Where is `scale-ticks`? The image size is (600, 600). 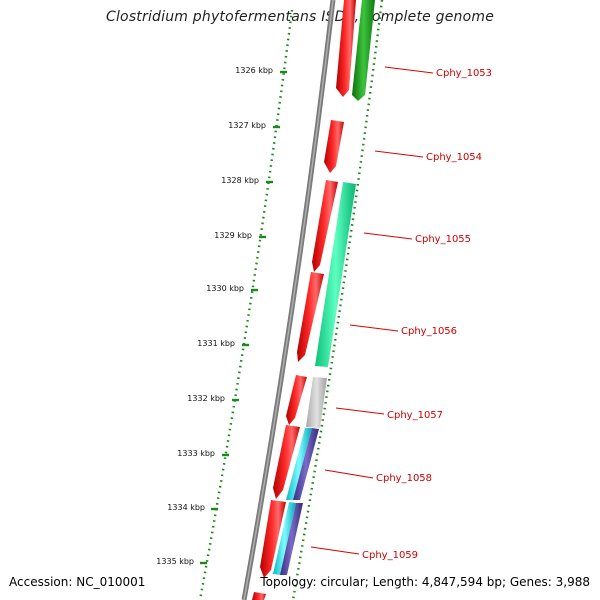 scale-ticks is located at coordinates (243, 317).